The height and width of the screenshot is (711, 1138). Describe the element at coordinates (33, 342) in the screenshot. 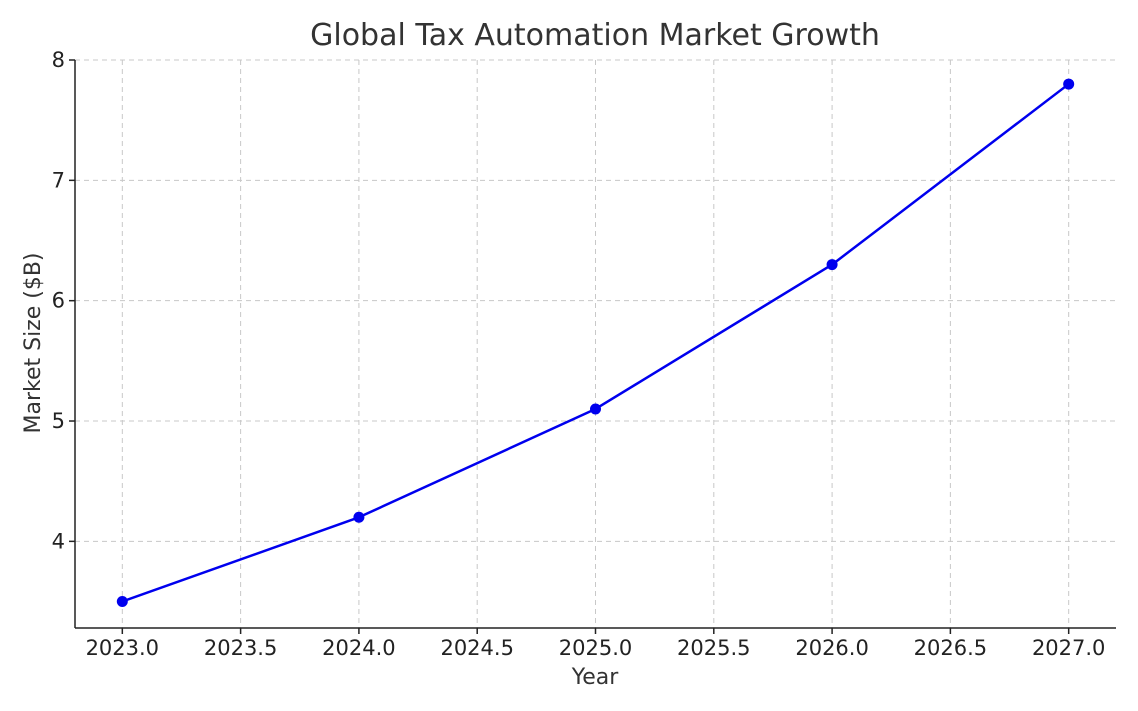

I see `y-axis-label: Market Size ($B)` at that location.